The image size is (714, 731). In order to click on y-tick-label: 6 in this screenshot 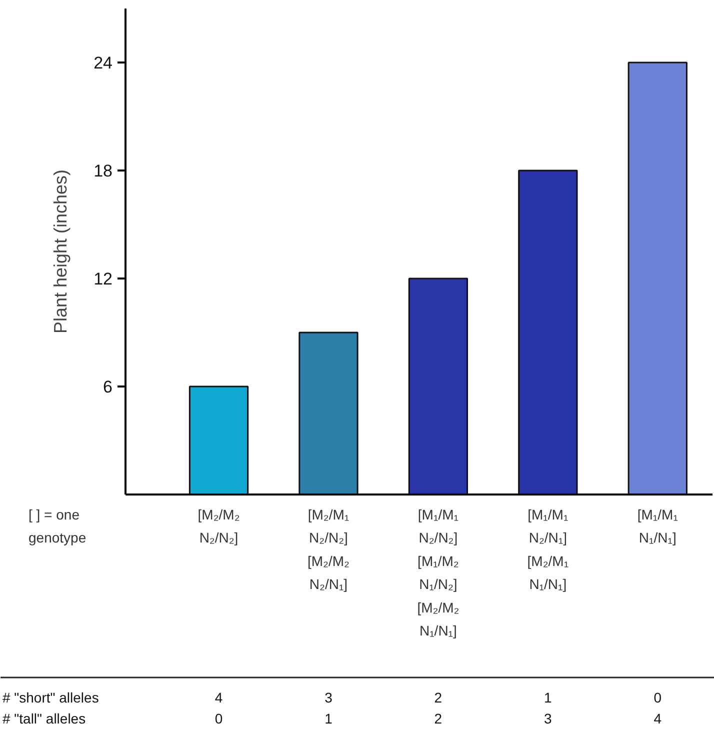, I will do `click(108, 387)`.